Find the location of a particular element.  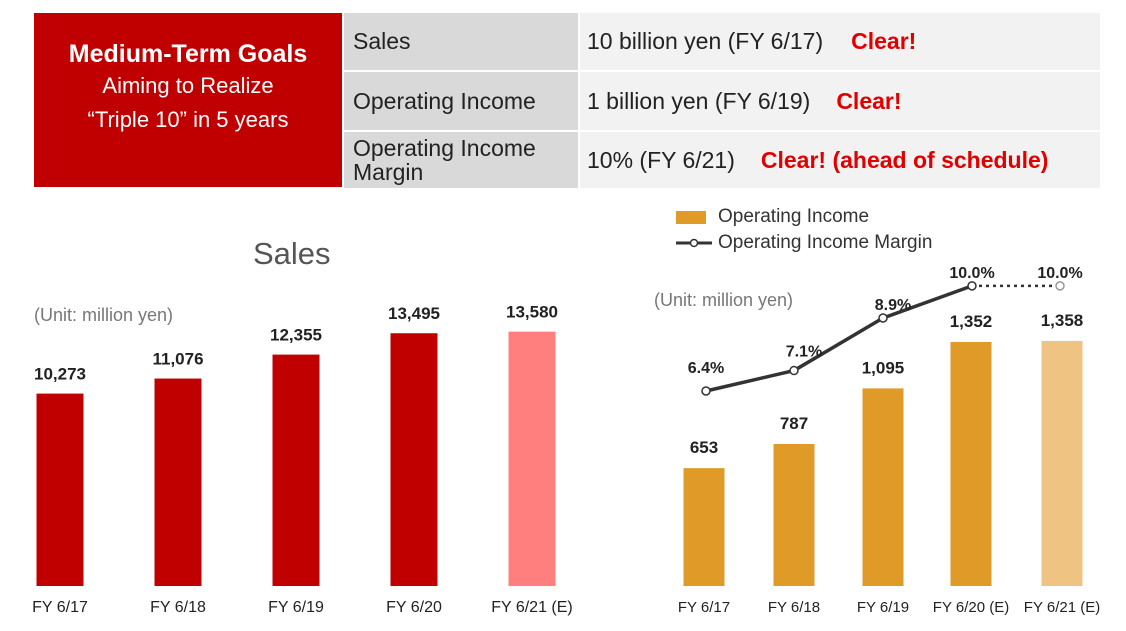

goal-label-margin: Operating Income Margin is located at coordinates (461, 160).